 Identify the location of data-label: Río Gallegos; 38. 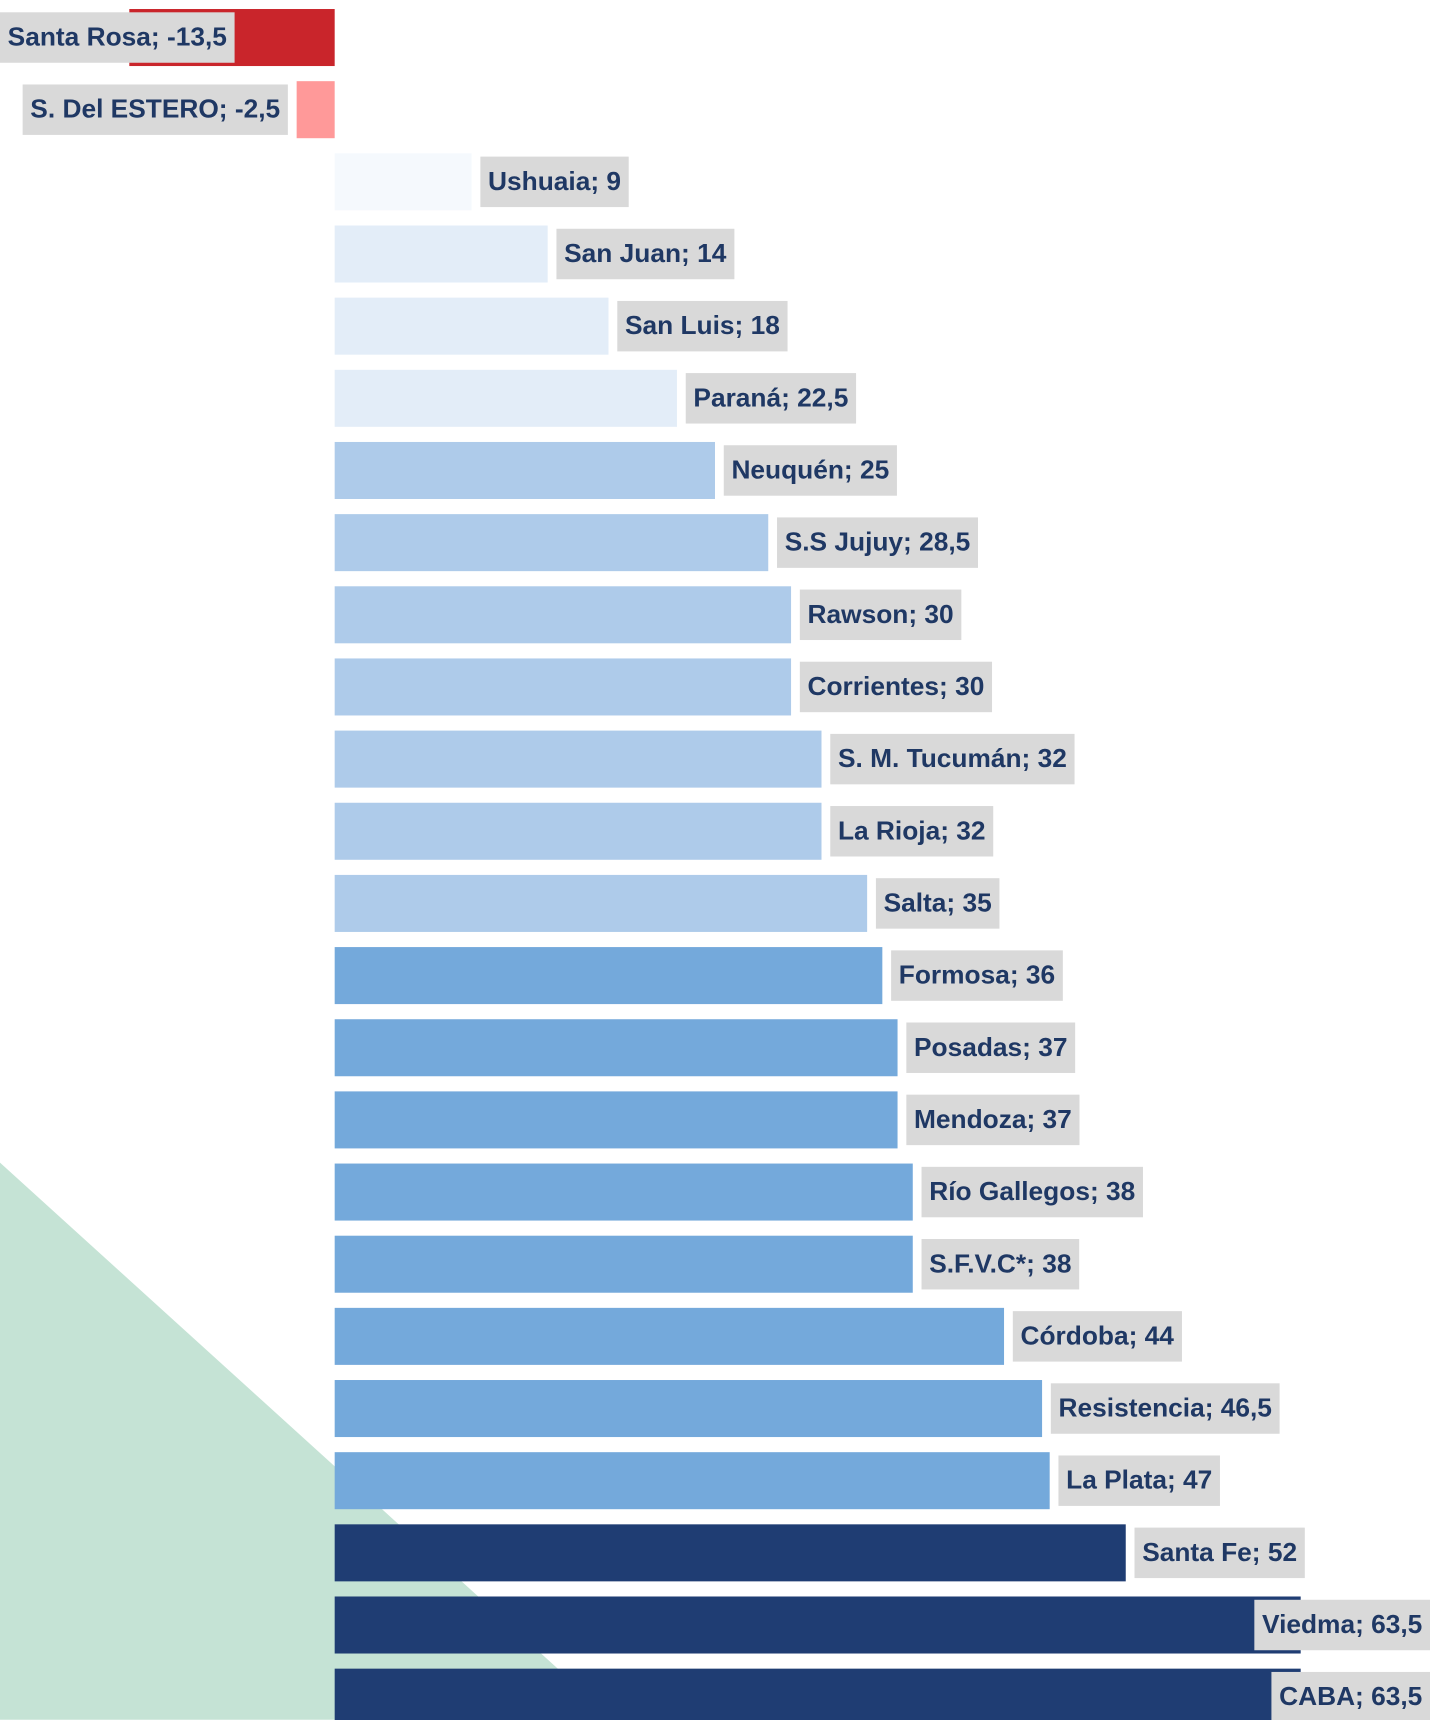
(1032, 1191).